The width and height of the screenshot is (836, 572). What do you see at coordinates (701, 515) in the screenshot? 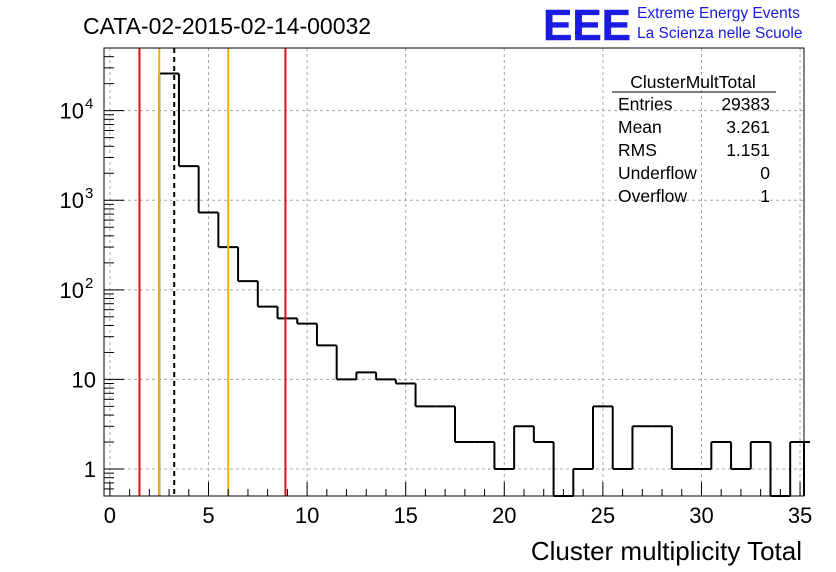
I see `x-tick-label: 30` at bounding box center [701, 515].